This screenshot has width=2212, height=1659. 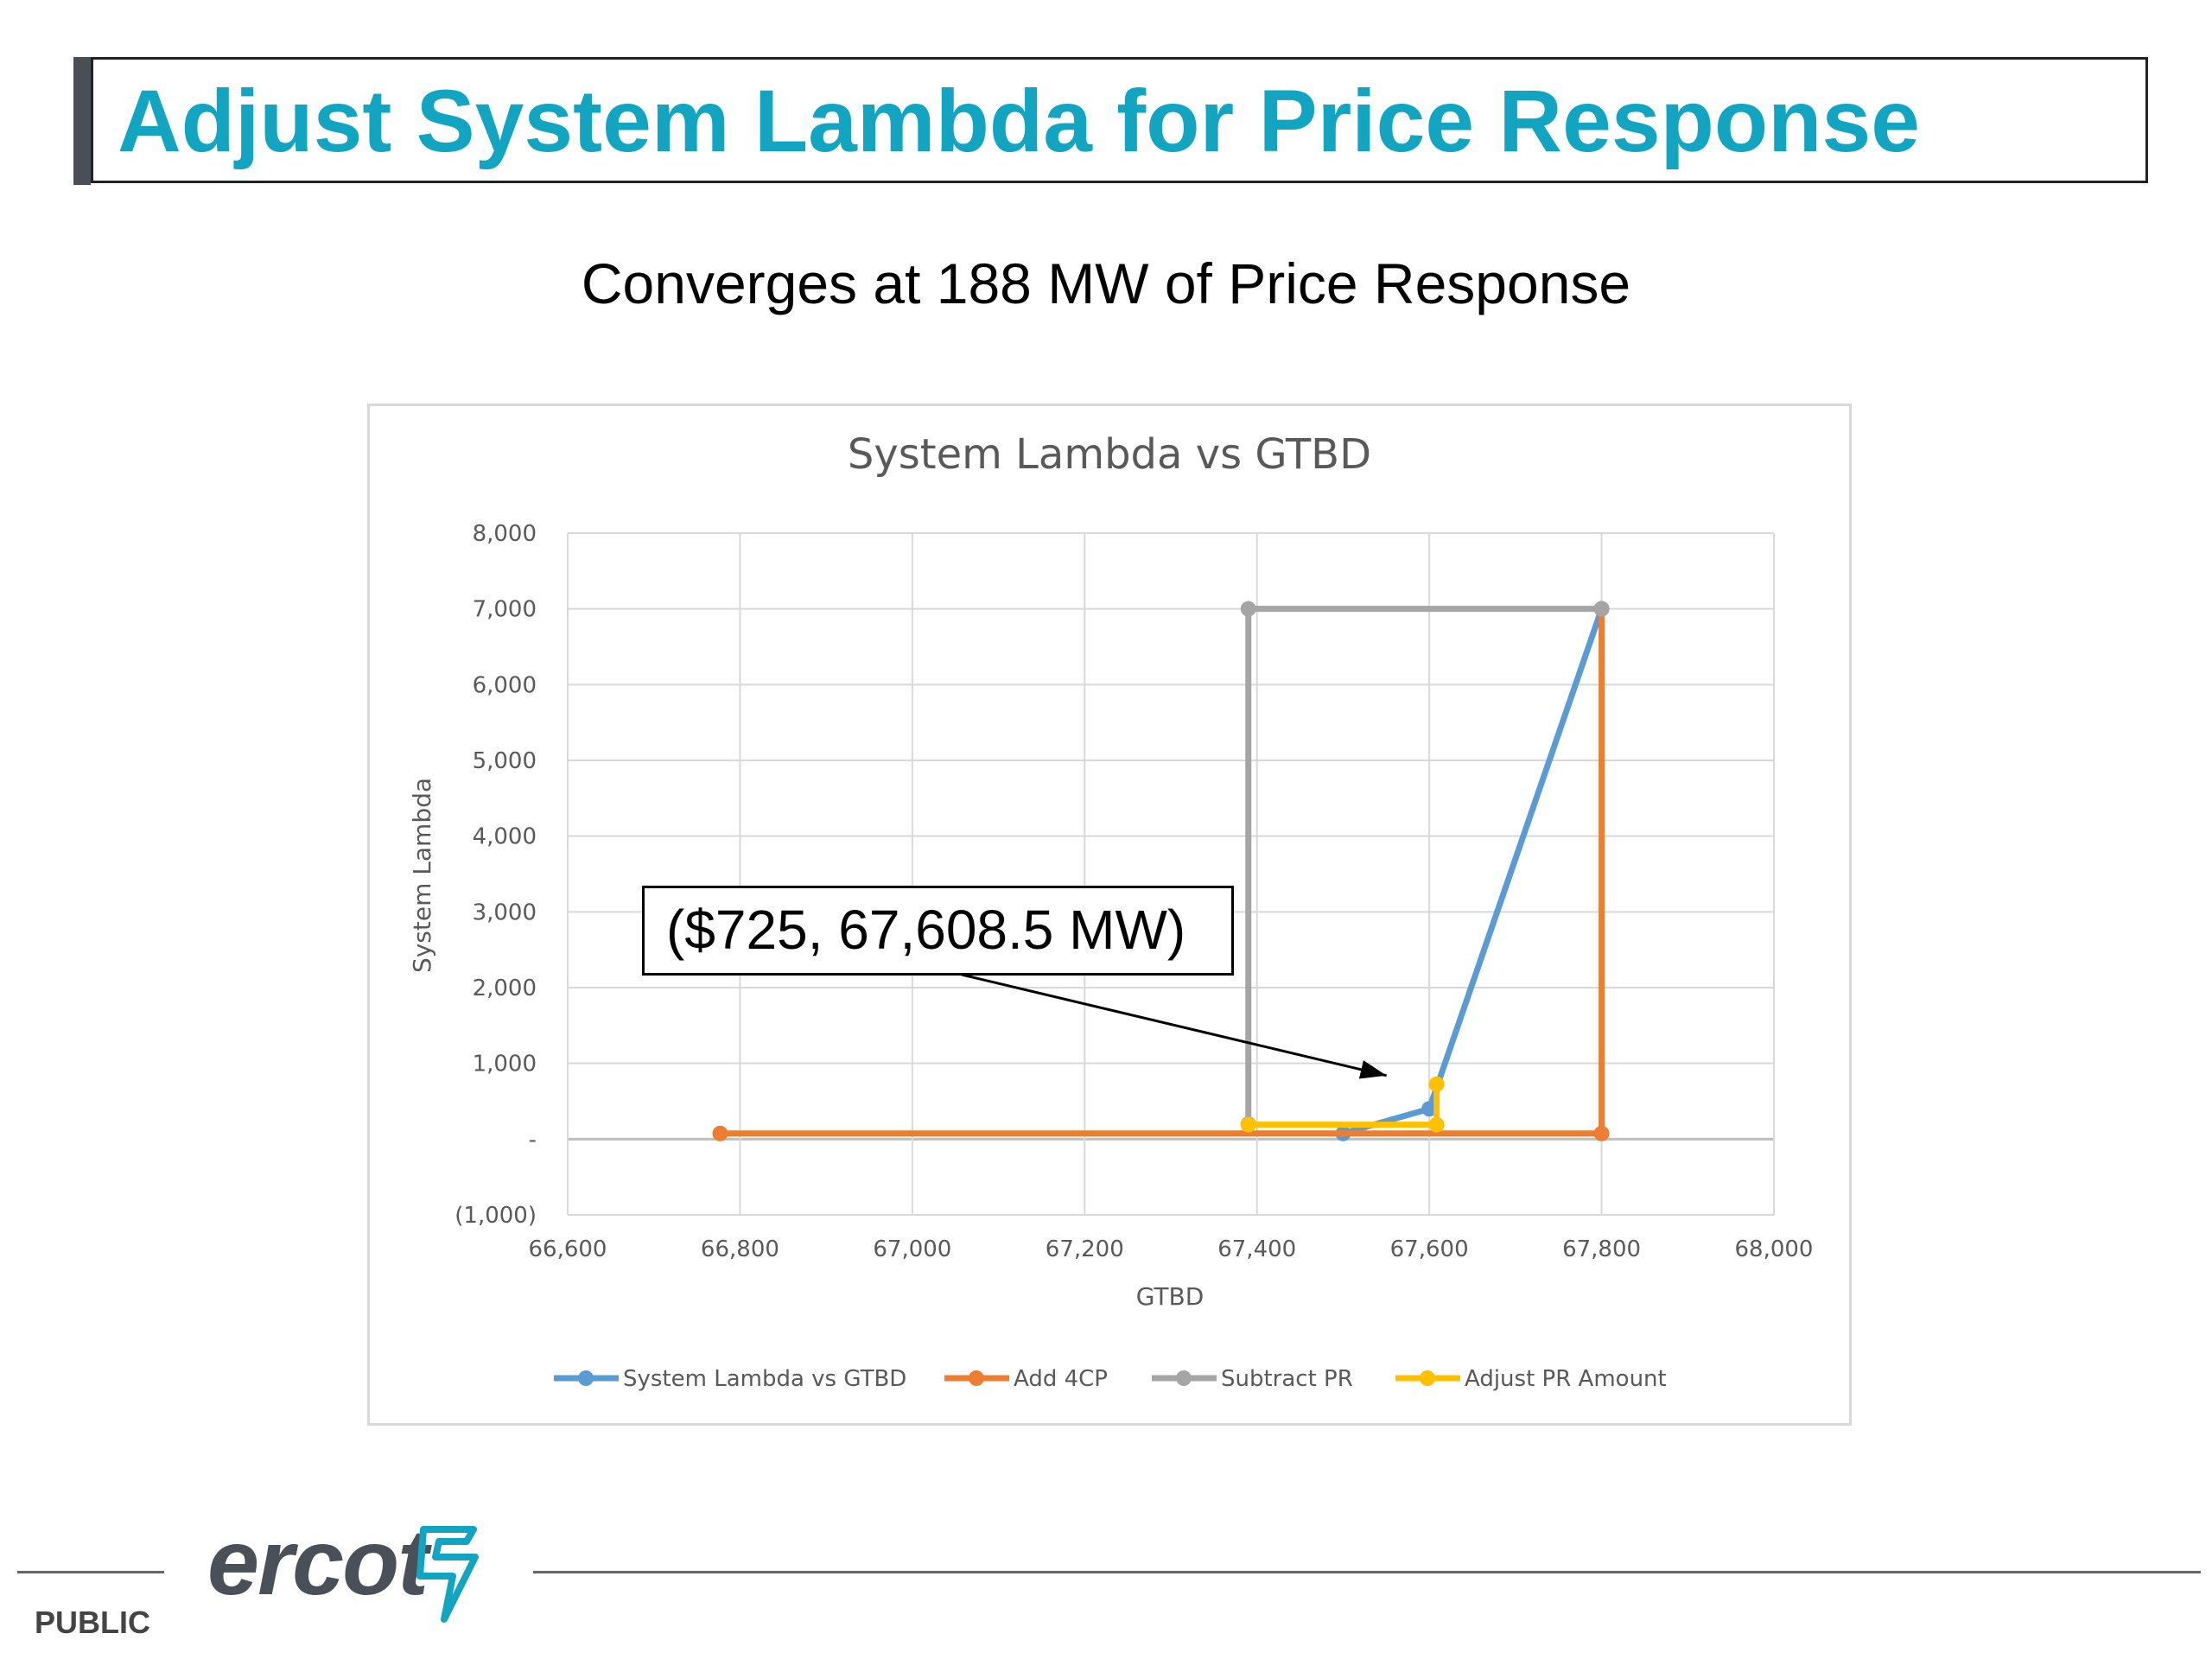 What do you see at coordinates (505, 534) in the screenshot?
I see `y-tick-label: 8,000` at bounding box center [505, 534].